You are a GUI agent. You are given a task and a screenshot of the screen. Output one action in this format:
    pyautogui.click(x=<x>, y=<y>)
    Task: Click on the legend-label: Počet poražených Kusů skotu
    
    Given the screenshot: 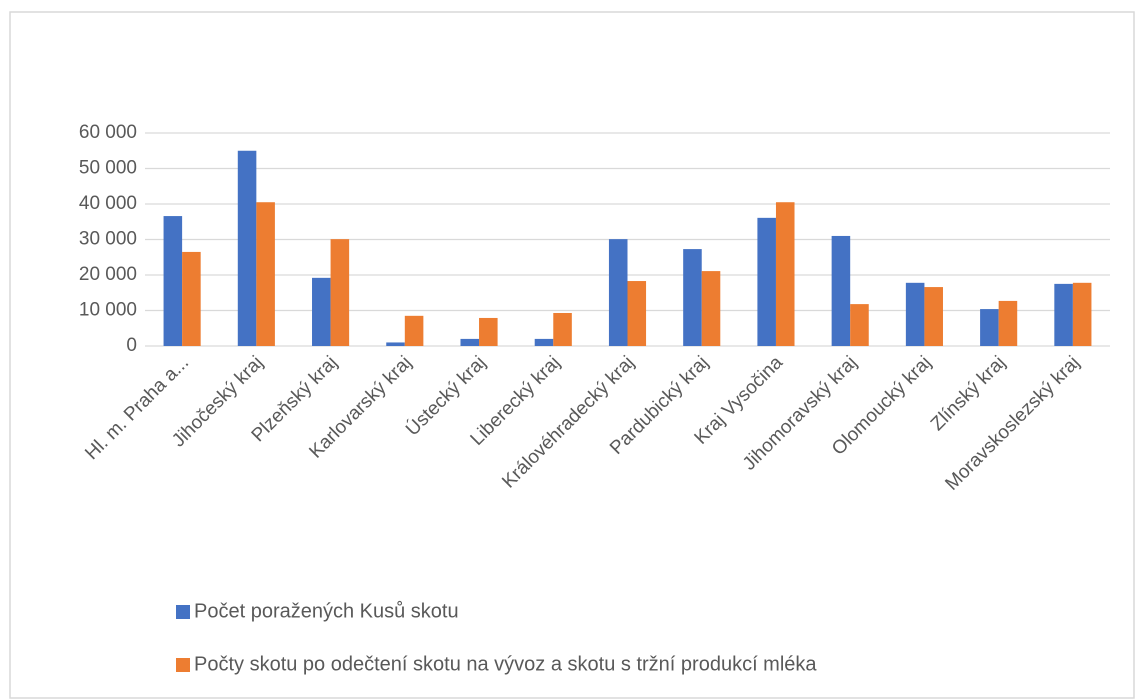 What is the action you would take?
    pyautogui.click(x=326, y=611)
    